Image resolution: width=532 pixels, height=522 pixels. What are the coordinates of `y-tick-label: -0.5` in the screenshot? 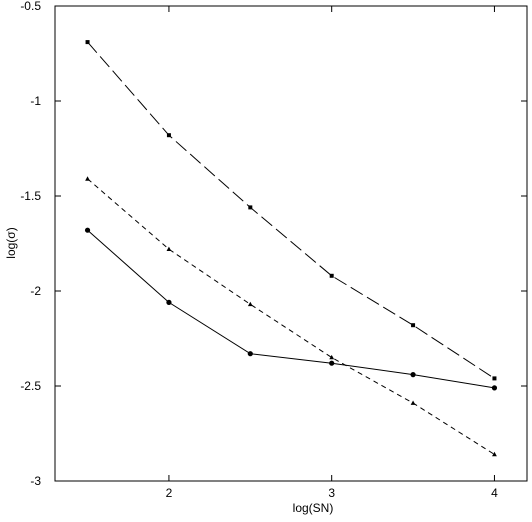 It's located at (30, 6).